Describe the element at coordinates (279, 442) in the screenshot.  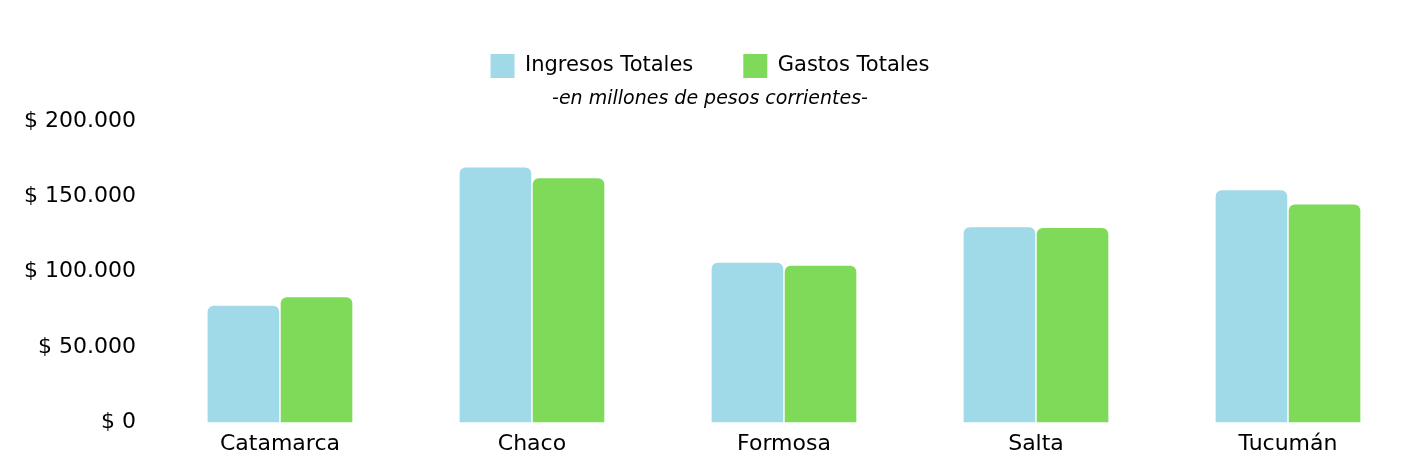
I see `x-tick-label: Catamarca` at that location.